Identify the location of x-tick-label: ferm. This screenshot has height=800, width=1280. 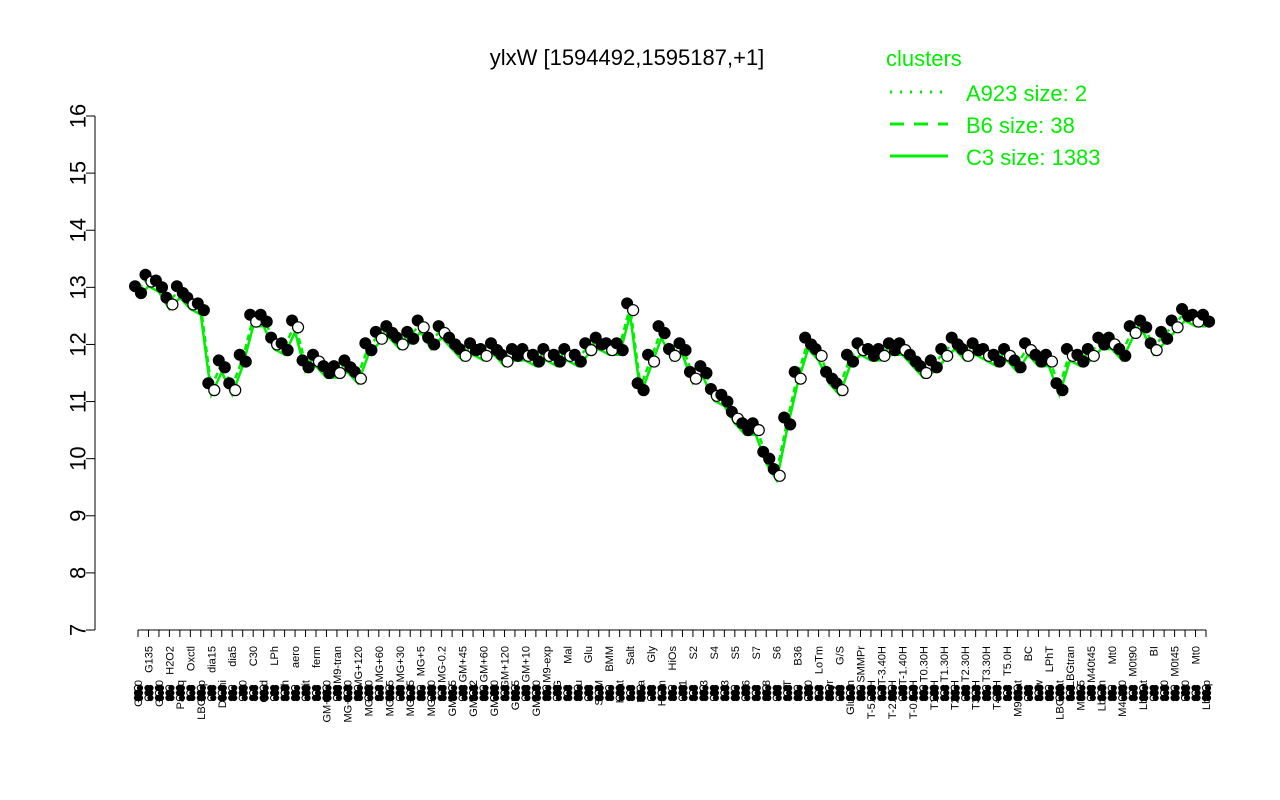
(317, 657).